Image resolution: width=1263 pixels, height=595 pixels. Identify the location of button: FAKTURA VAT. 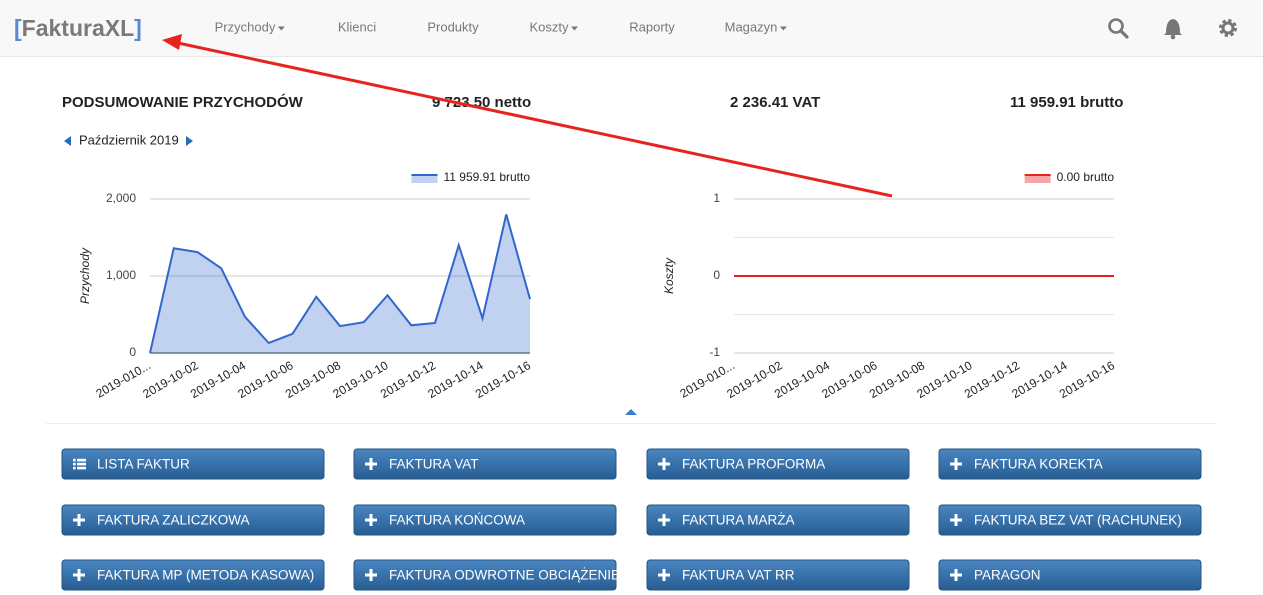
(485, 464).